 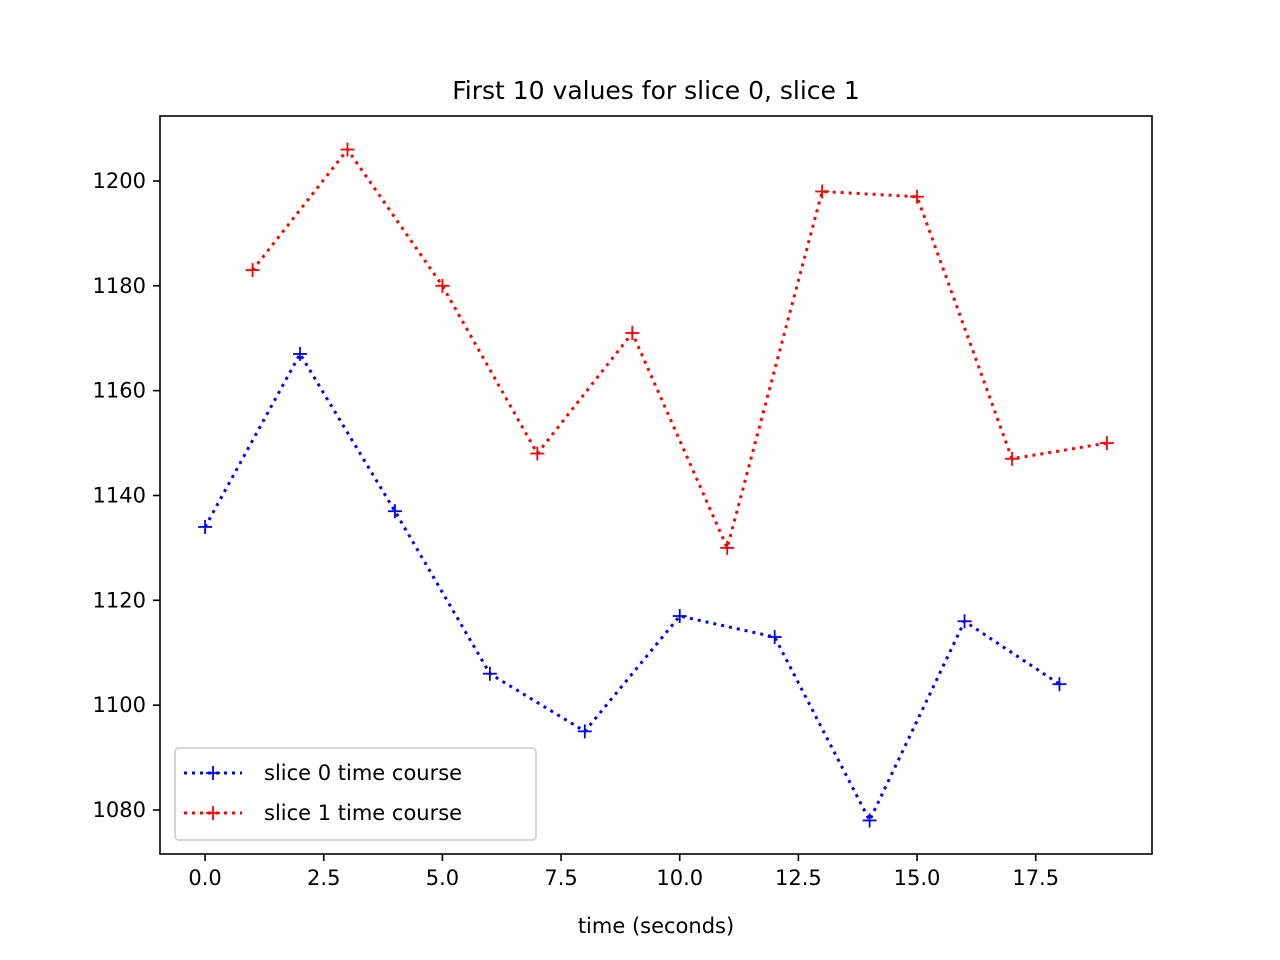 What do you see at coordinates (679, 878) in the screenshot?
I see `x-tick-label: 10.0` at bounding box center [679, 878].